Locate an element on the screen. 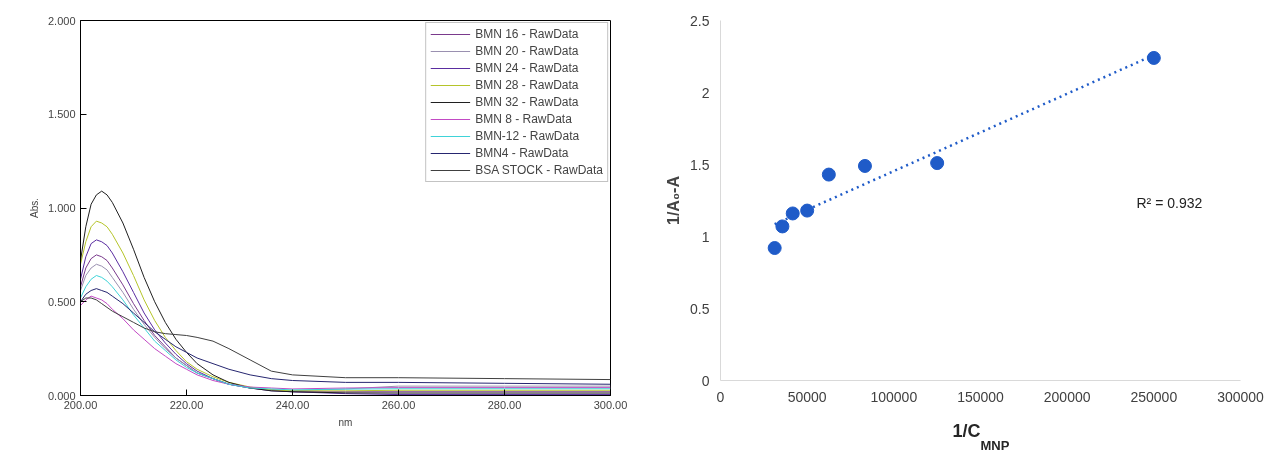  y-axis-title: 1/A₀-A is located at coordinates (674, 200).